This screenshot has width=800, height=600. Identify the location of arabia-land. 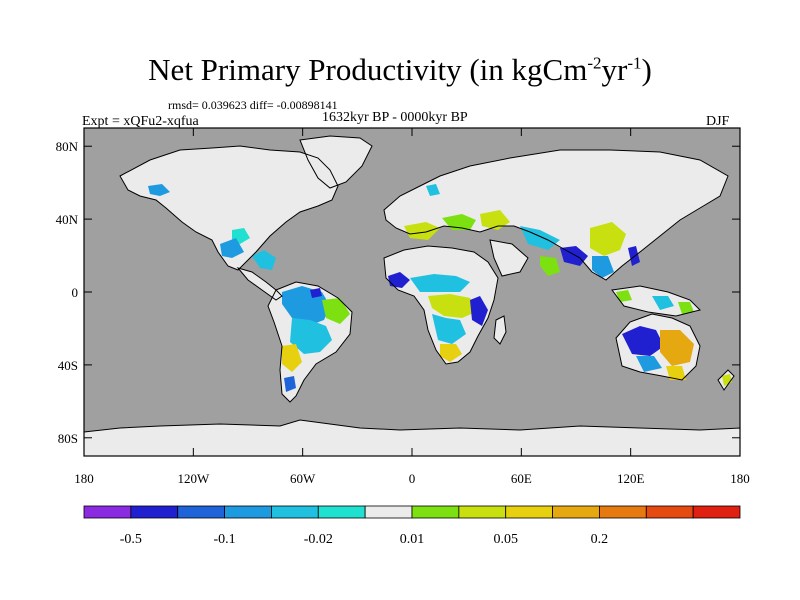
(509, 258).